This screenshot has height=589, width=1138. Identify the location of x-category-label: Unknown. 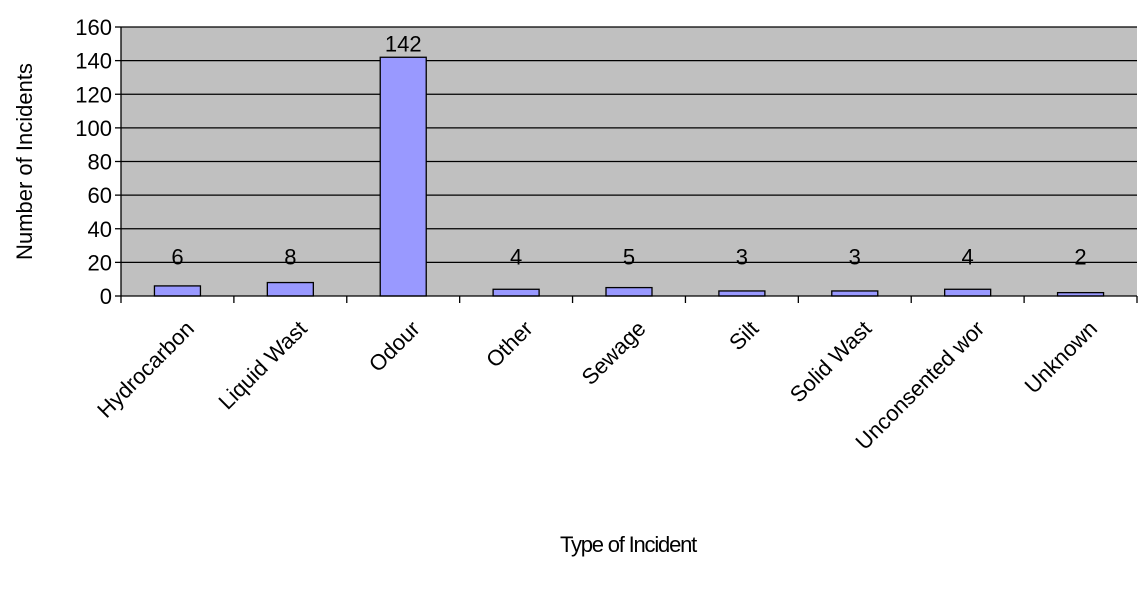
(1061, 357).